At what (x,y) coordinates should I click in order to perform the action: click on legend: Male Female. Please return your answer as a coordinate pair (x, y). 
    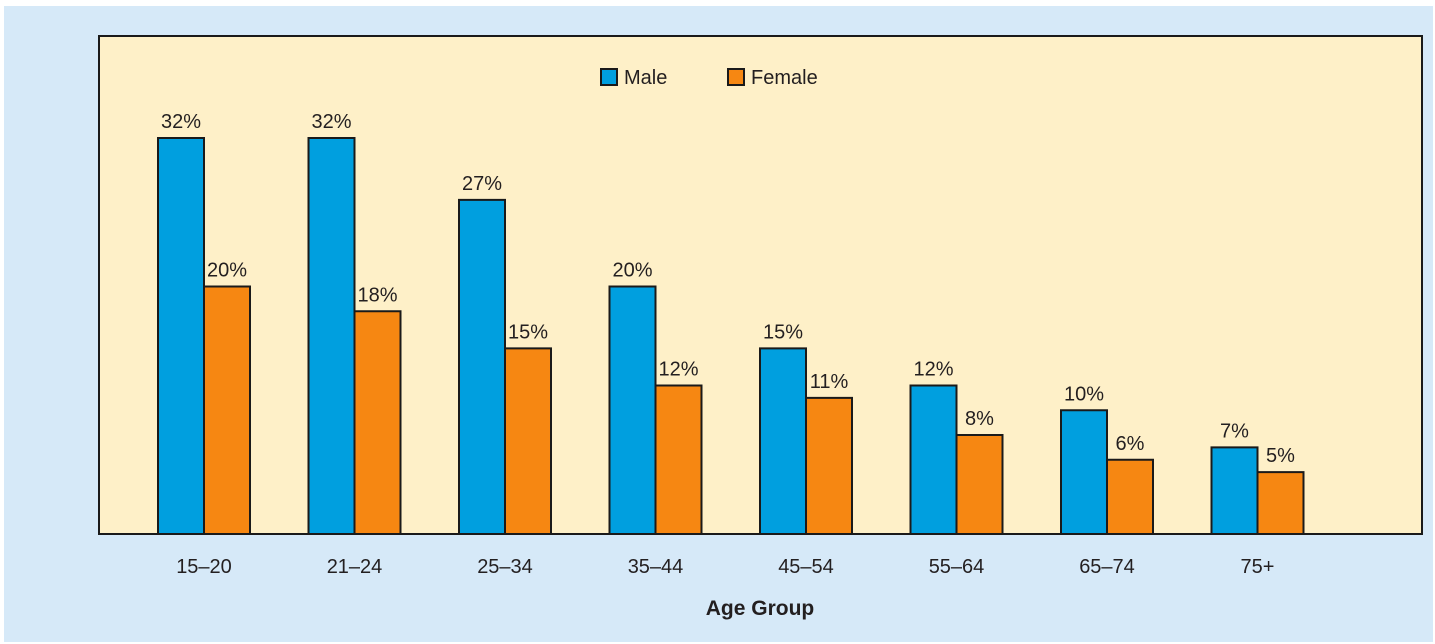
    Looking at the image, I should click on (709, 78).